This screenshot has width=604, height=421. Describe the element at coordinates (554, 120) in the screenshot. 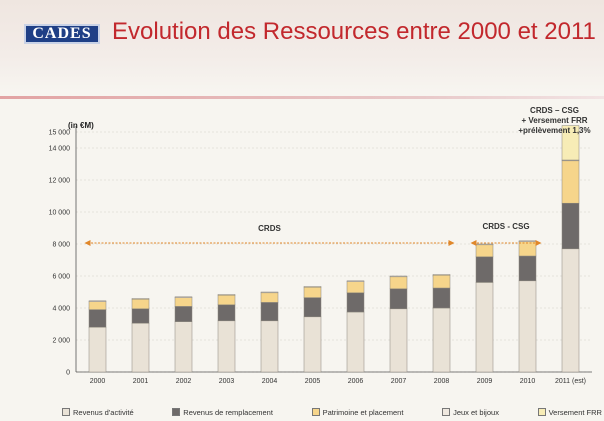

I see `crds-csg-frr-label-line: + Versement FRR` at that location.